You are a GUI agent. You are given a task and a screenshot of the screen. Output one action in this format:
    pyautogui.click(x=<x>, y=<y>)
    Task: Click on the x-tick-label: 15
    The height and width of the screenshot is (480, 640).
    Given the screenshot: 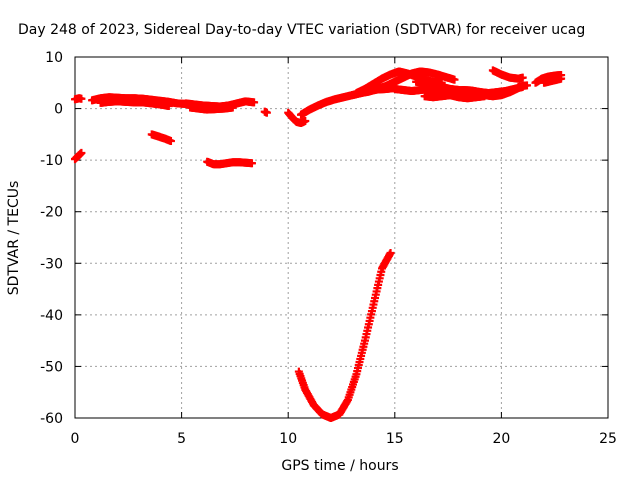 What is the action you would take?
    pyautogui.click(x=395, y=439)
    